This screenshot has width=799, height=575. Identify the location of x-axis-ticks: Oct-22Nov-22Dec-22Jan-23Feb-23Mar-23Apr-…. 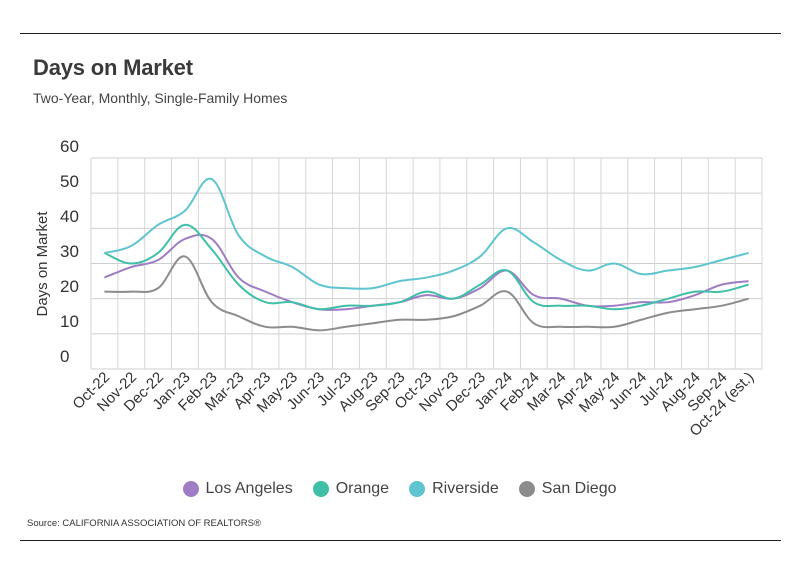
(413, 404).